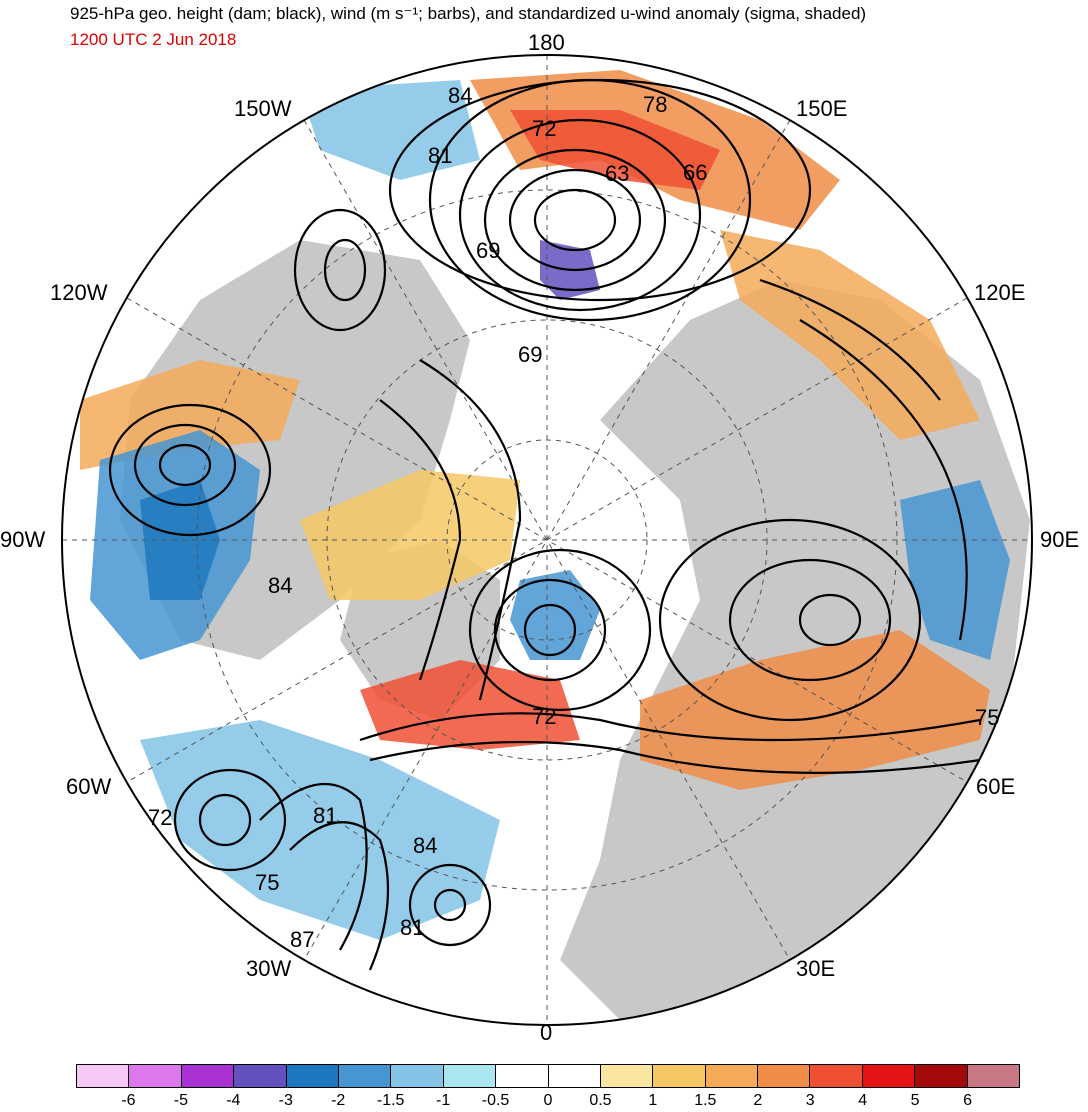 This screenshot has width=1088, height=1112. Describe the element at coordinates (190, 415) in the screenshot. I see `anomaly-positive-west` at that location.